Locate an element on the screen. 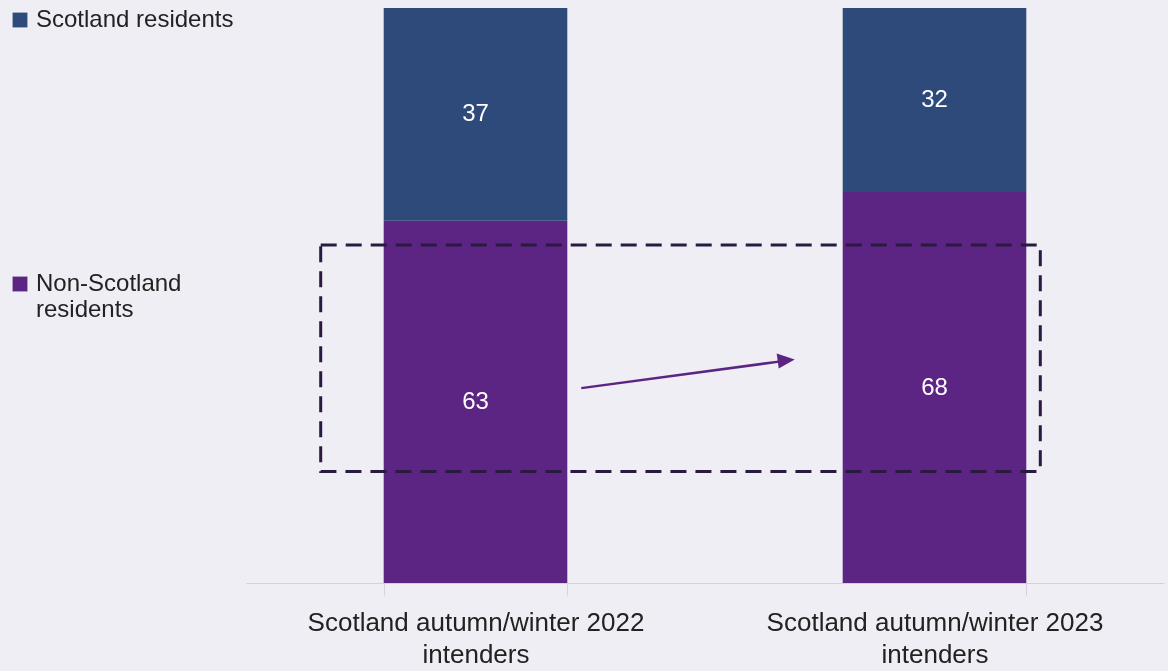 The width and height of the screenshot is (1168, 671). x-tick-label: Scotland autumn/winter 2022 intenders is located at coordinates (476, 637).